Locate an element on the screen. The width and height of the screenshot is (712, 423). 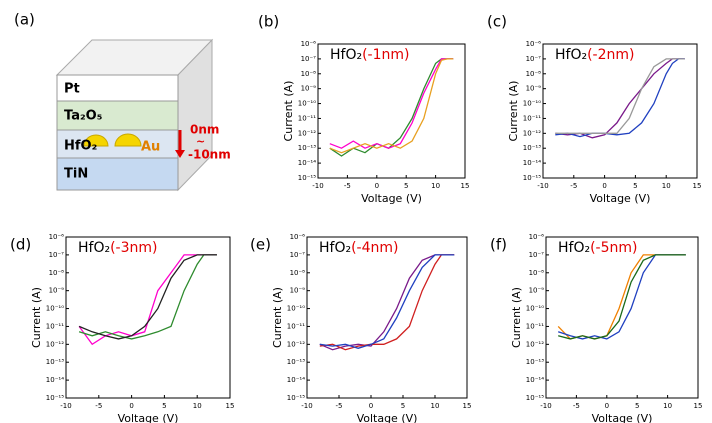
y-tick-label: 10⁻¹⁵ is located at coordinates (307, 178).